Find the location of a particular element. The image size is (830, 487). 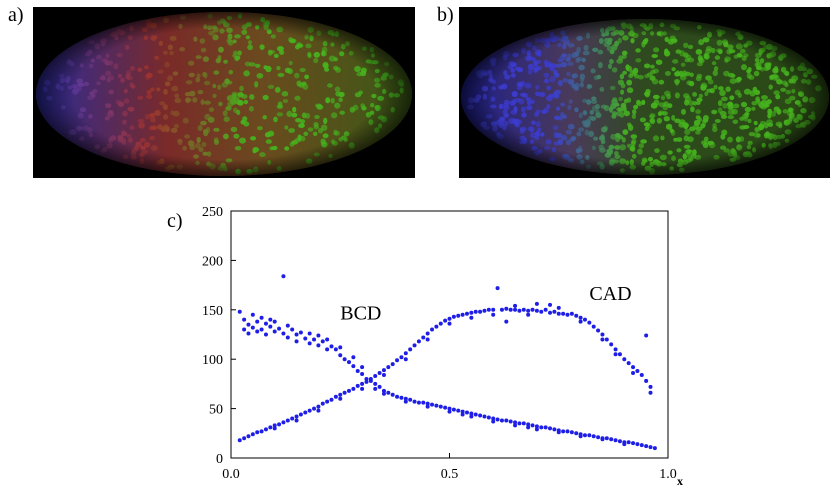

y-tick-label: 250 is located at coordinates (212, 212).